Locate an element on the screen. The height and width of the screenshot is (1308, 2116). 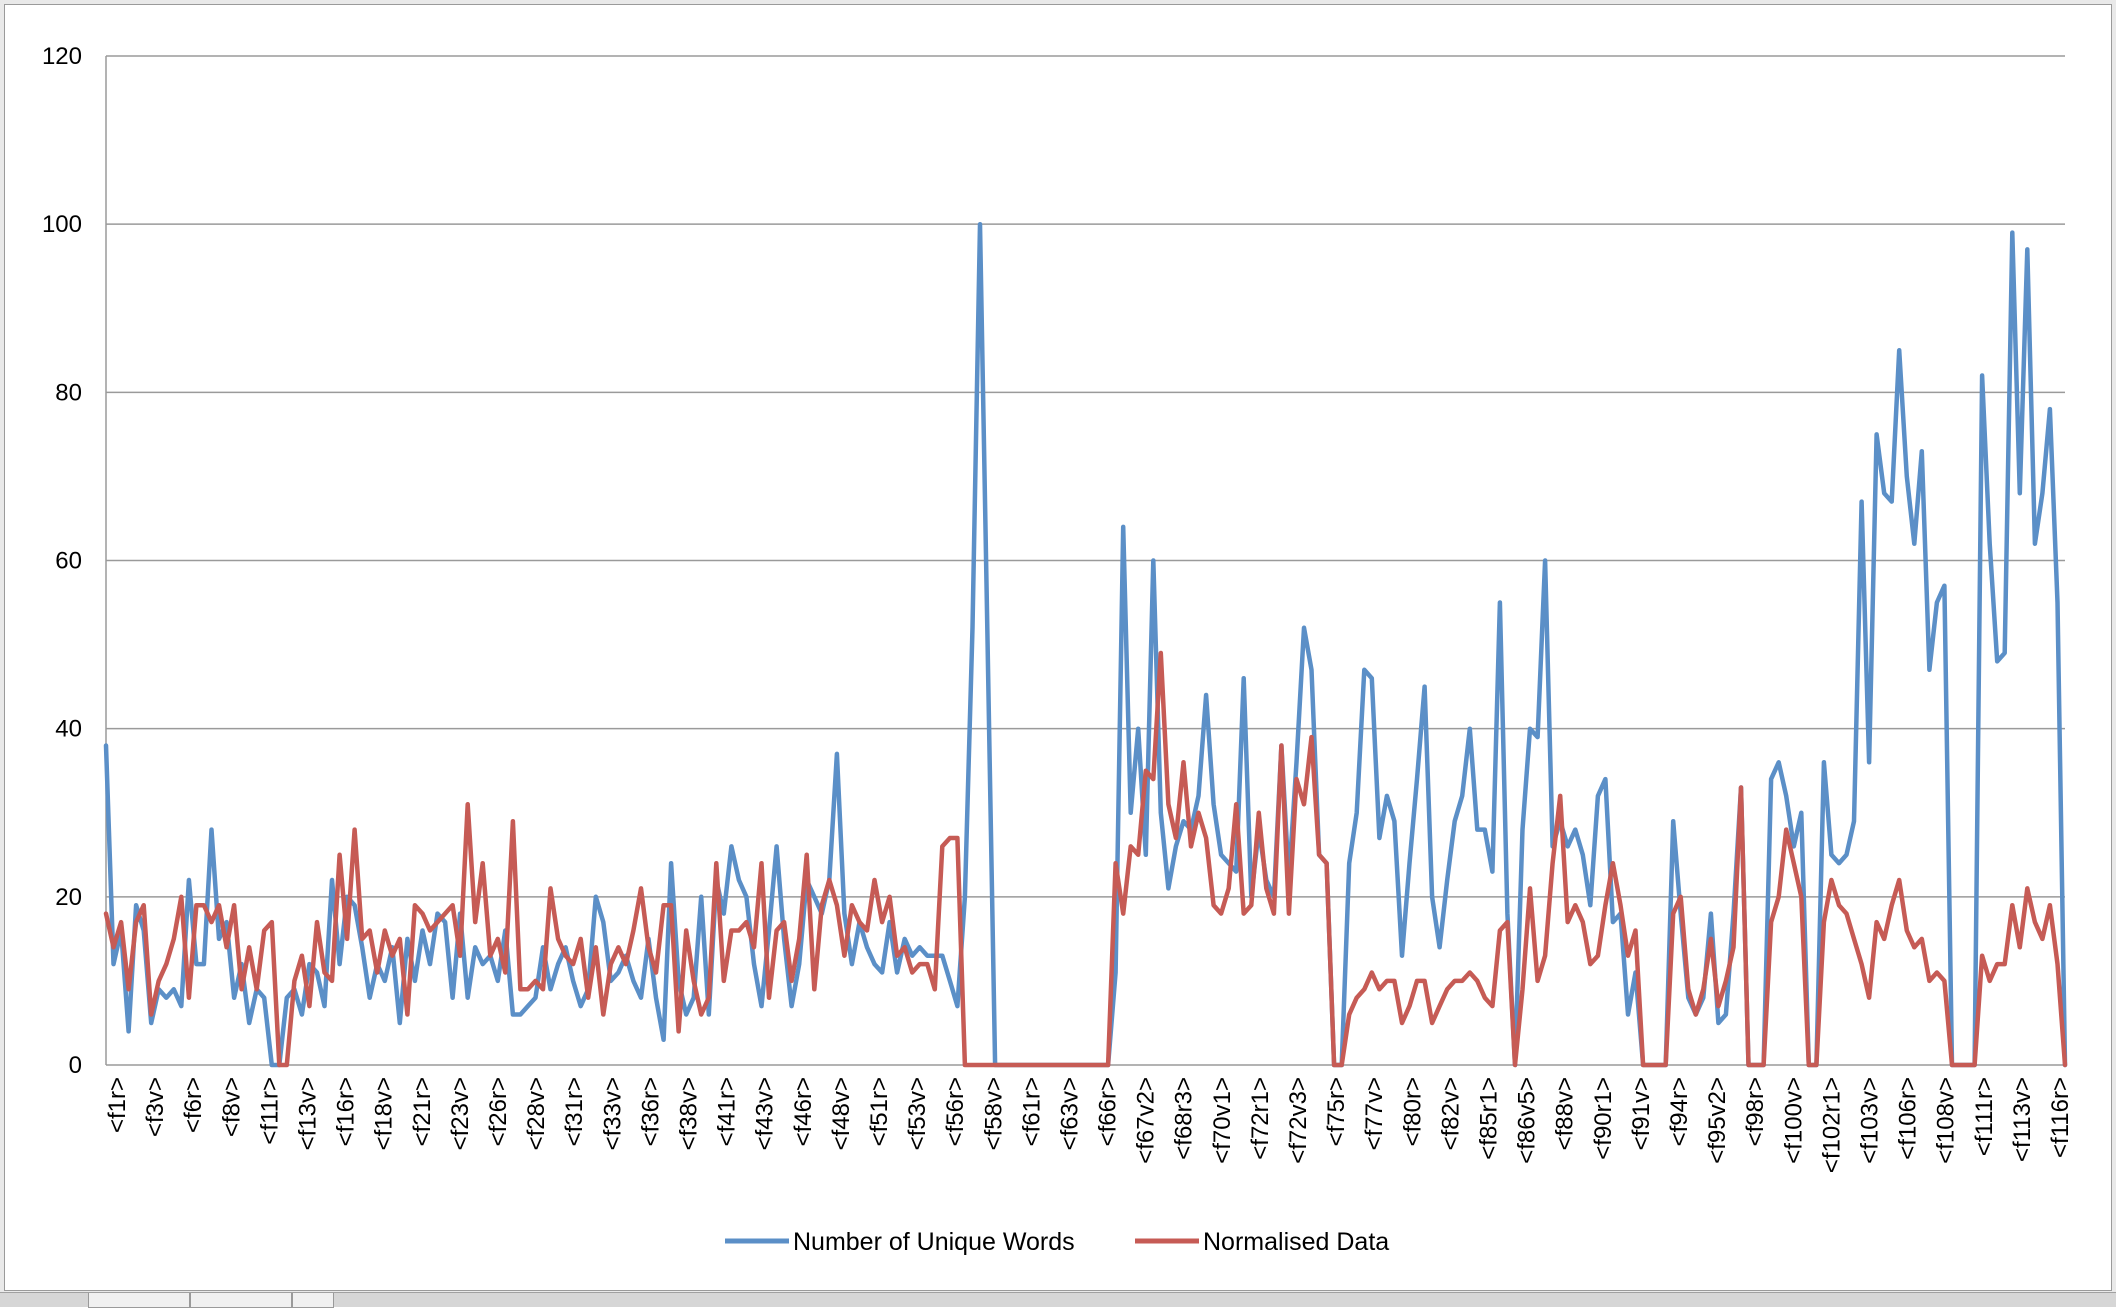
x-tick-label: <f13v> is located at coordinates (307, 1113).